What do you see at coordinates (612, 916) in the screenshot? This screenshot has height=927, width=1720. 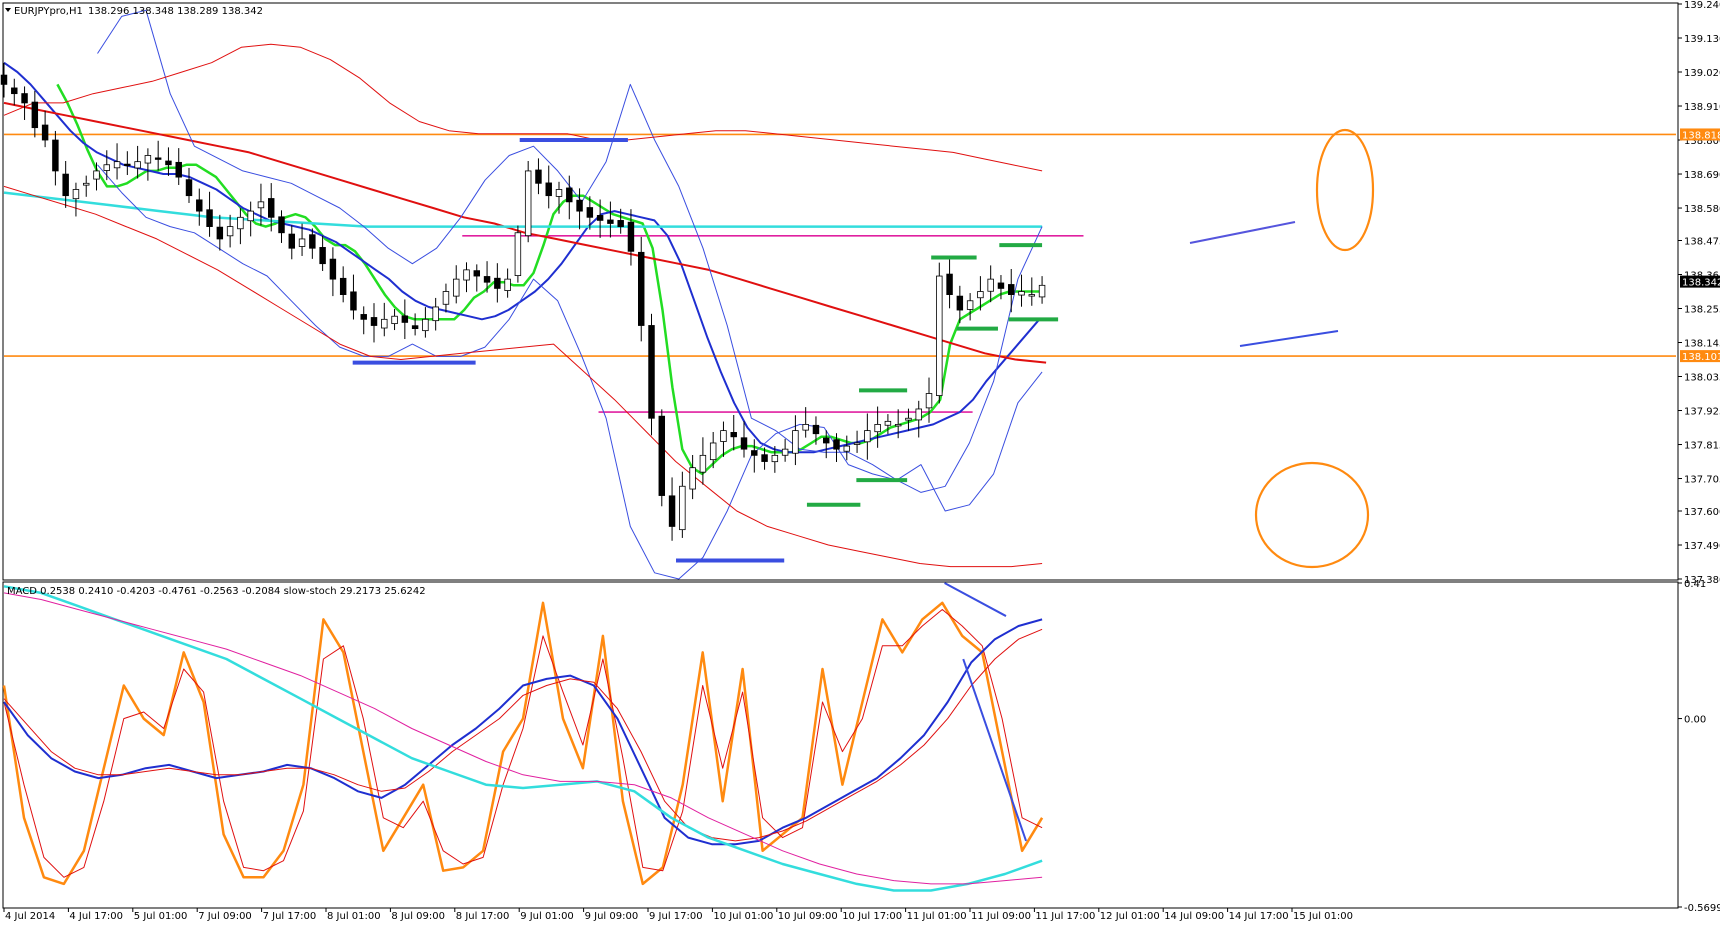 I see `time-tick-label: 9 Jul 09:00` at bounding box center [612, 916].